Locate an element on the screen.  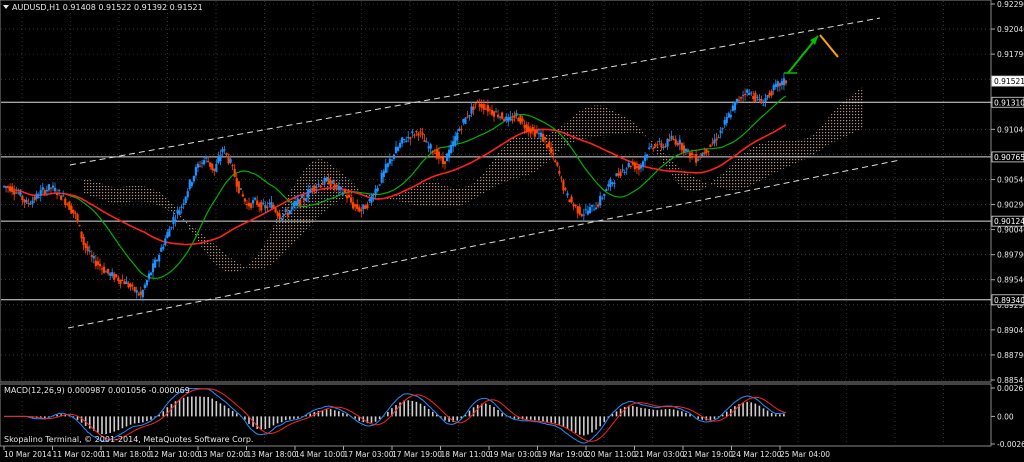
time-tick-label: 17 Mar 03:00 is located at coordinates (369, 454).